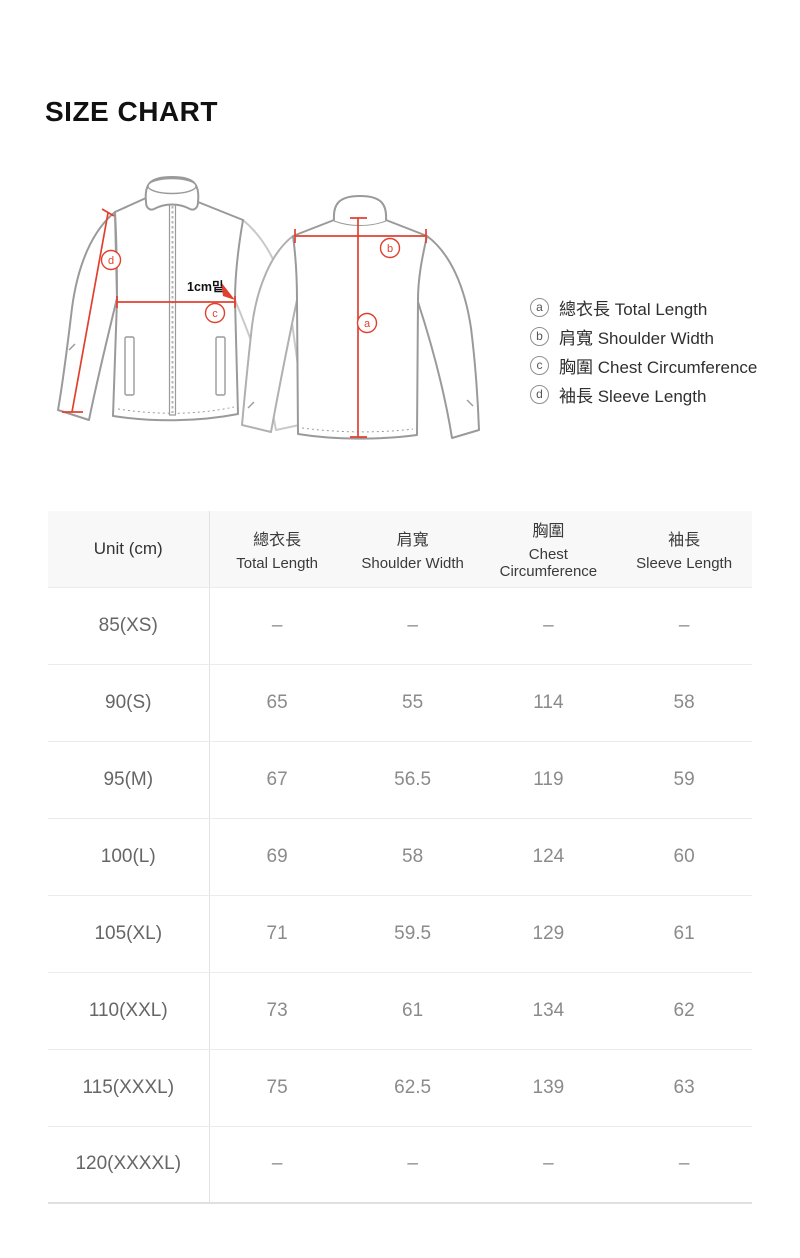 This screenshot has height=1258, width=800. I want to click on column-header-sleeve-length: 袖長 Sleeve Length, so click(684, 549).